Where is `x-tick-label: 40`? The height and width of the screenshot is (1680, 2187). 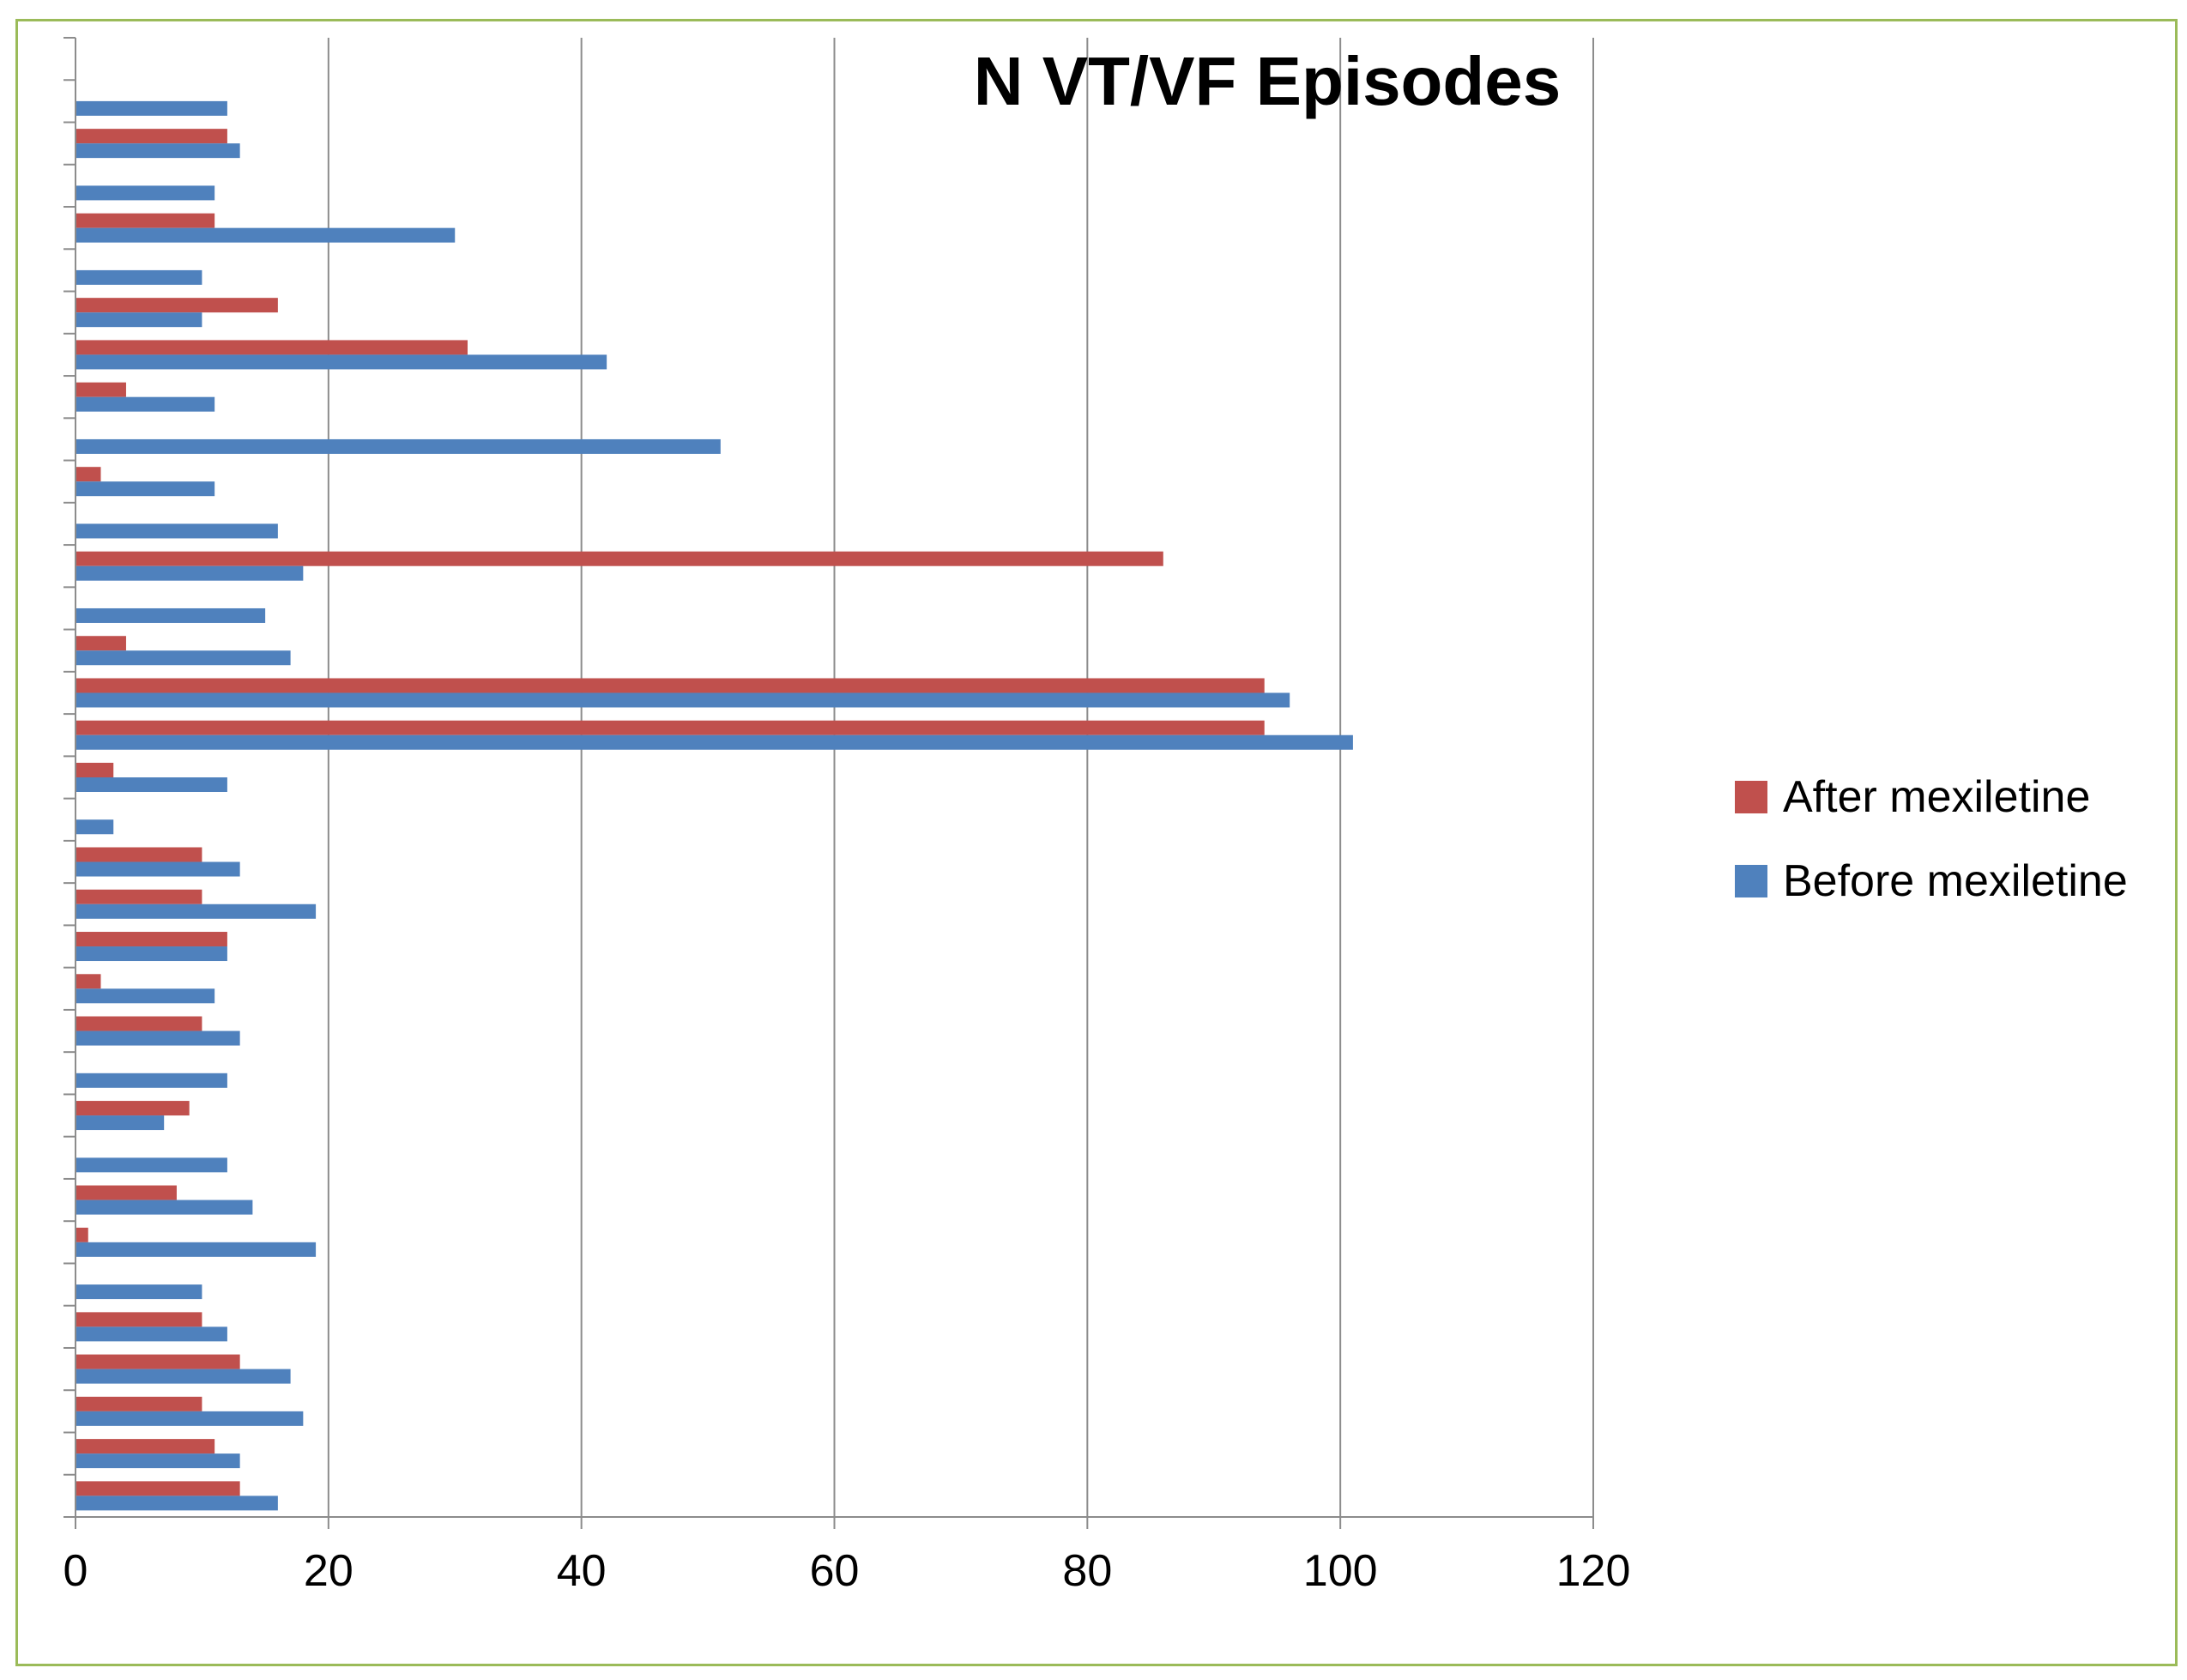 x-tick-label: 40 is located at coordinates (582, 1571).